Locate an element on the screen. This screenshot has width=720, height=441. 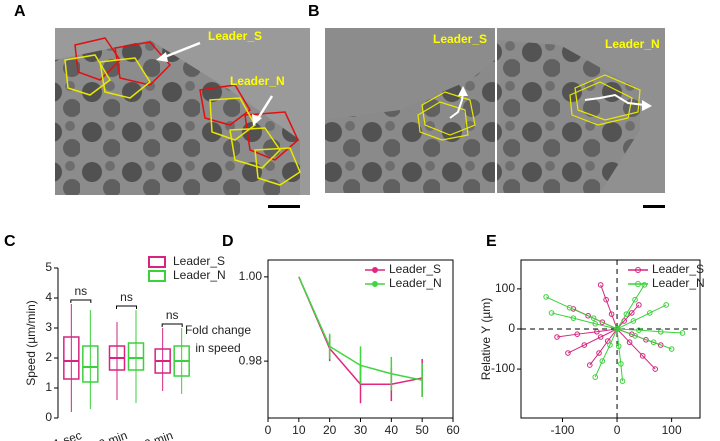
x-tick-label: -100 is located at coordinates (562, 430).